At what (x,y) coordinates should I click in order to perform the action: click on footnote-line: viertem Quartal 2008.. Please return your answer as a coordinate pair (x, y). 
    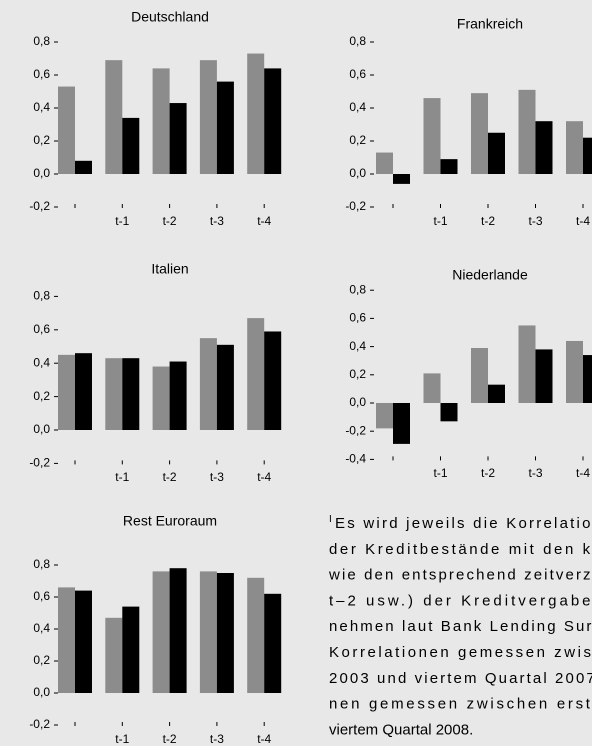
    Looking at the image, I should click on (401, 729).